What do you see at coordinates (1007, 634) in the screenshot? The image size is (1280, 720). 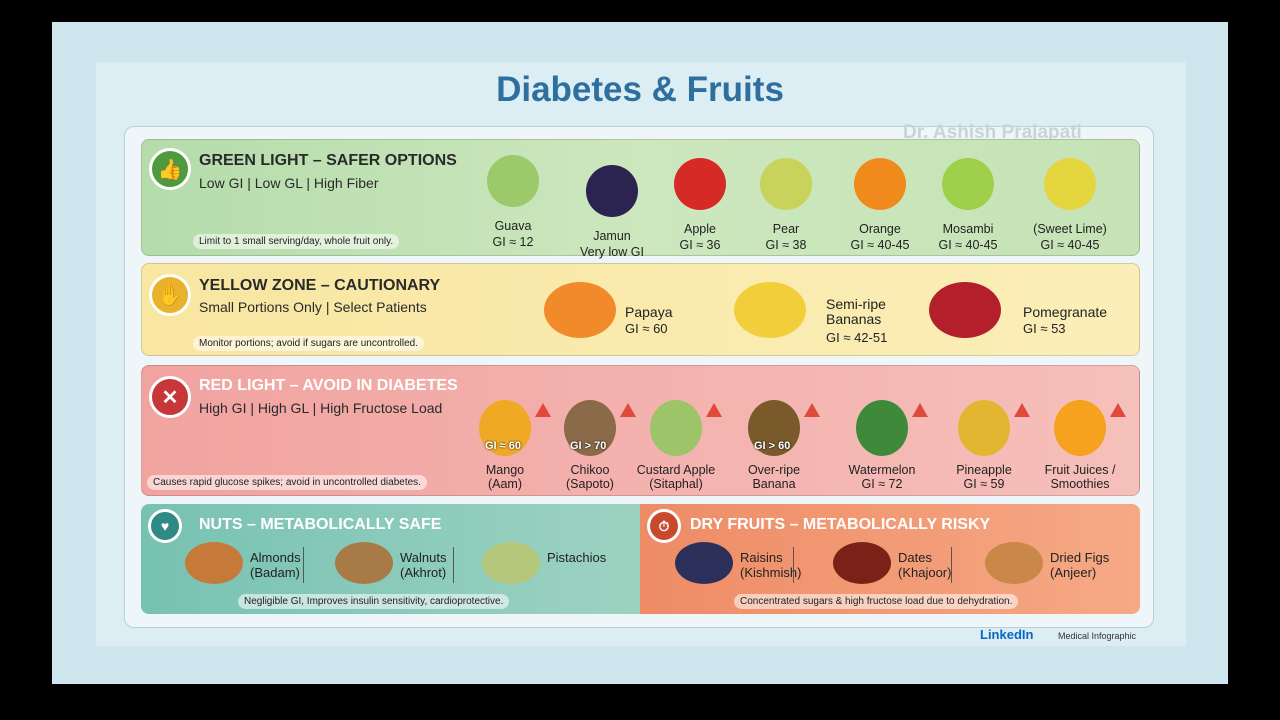 I see `linkedin-logo: LinkedIn` at bounding box center [1007, 634].